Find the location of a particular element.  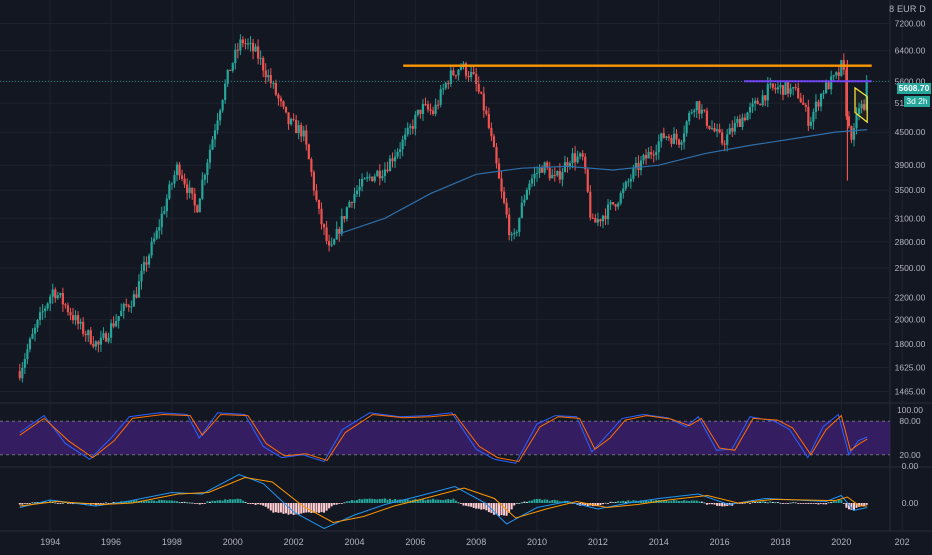

stochastic-d-line is located at coordinates (443, 438).